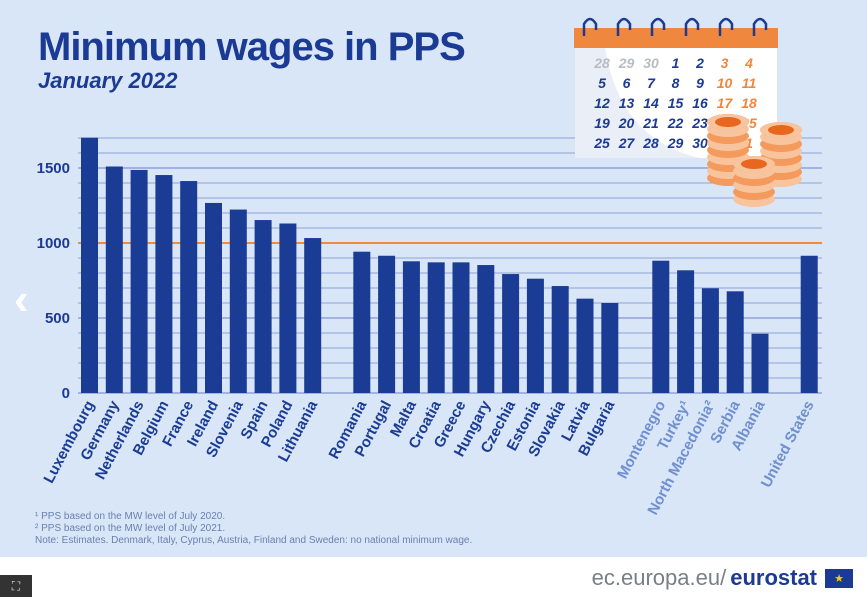  I want to click on bar-serbia, so click(735, 342).